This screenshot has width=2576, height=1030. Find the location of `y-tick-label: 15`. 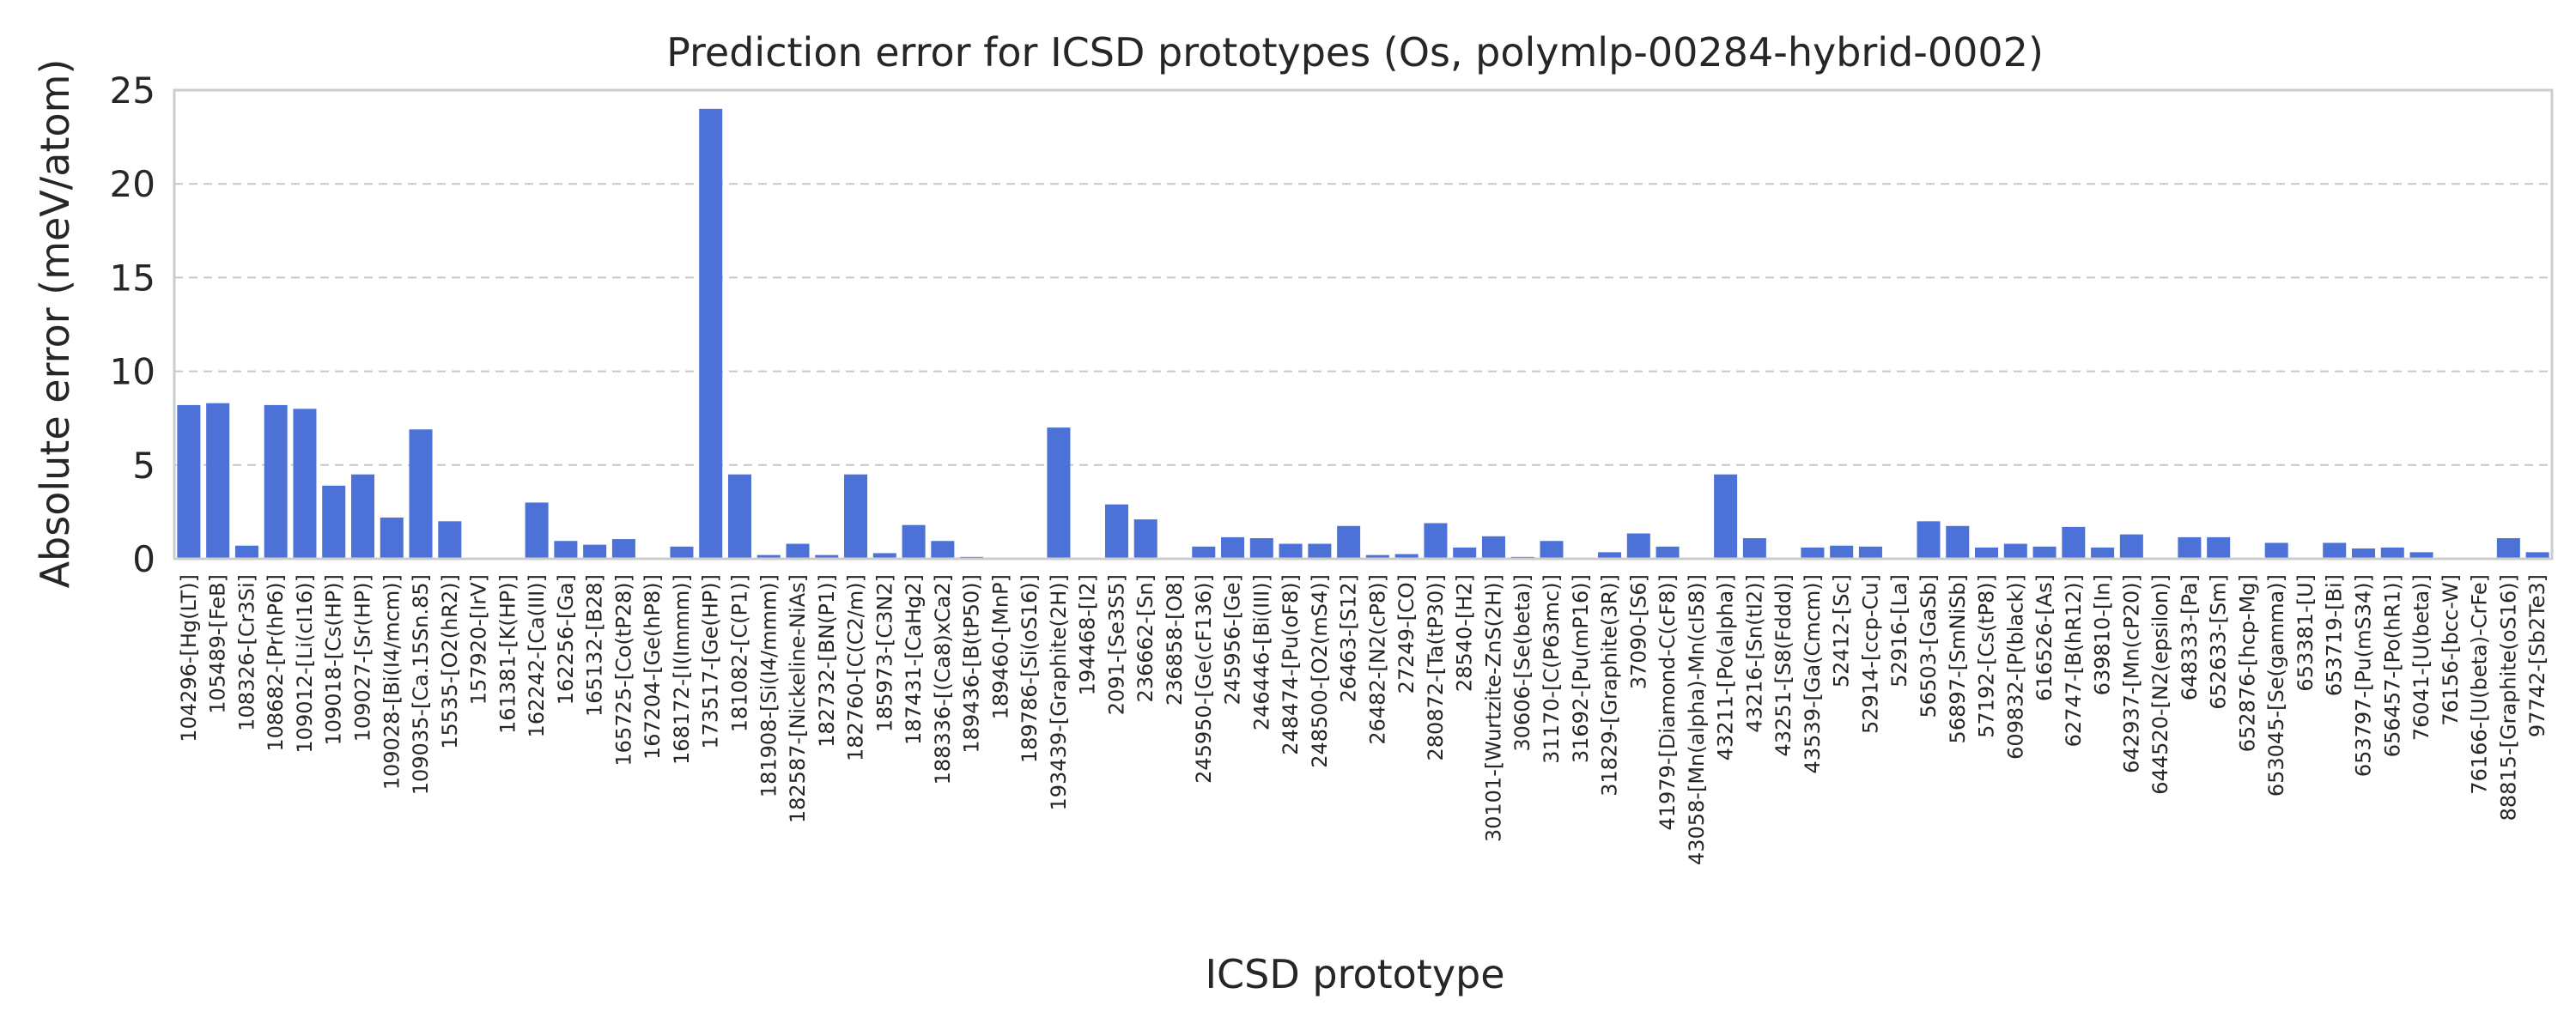

y-tick-label: 15 is located at coordinates (132, 278).